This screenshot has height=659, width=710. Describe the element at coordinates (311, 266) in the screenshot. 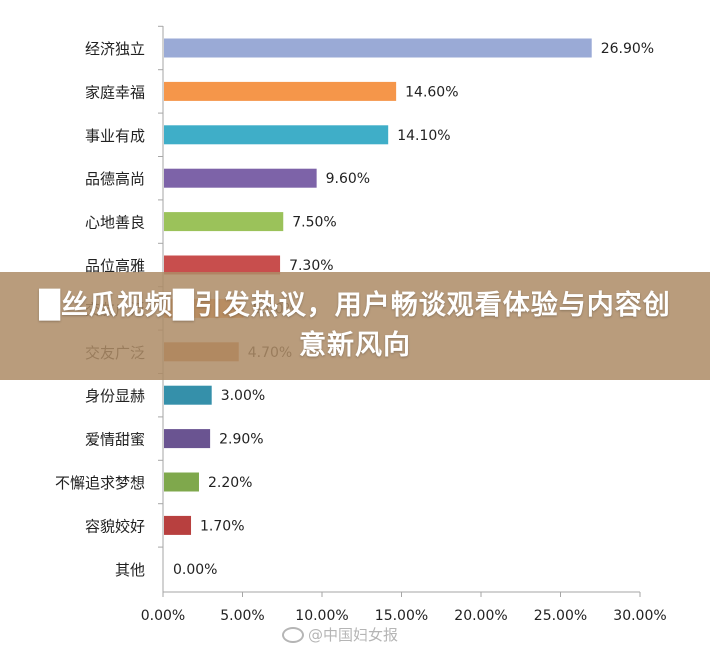

I see `data-label: 7.30%` at that location.